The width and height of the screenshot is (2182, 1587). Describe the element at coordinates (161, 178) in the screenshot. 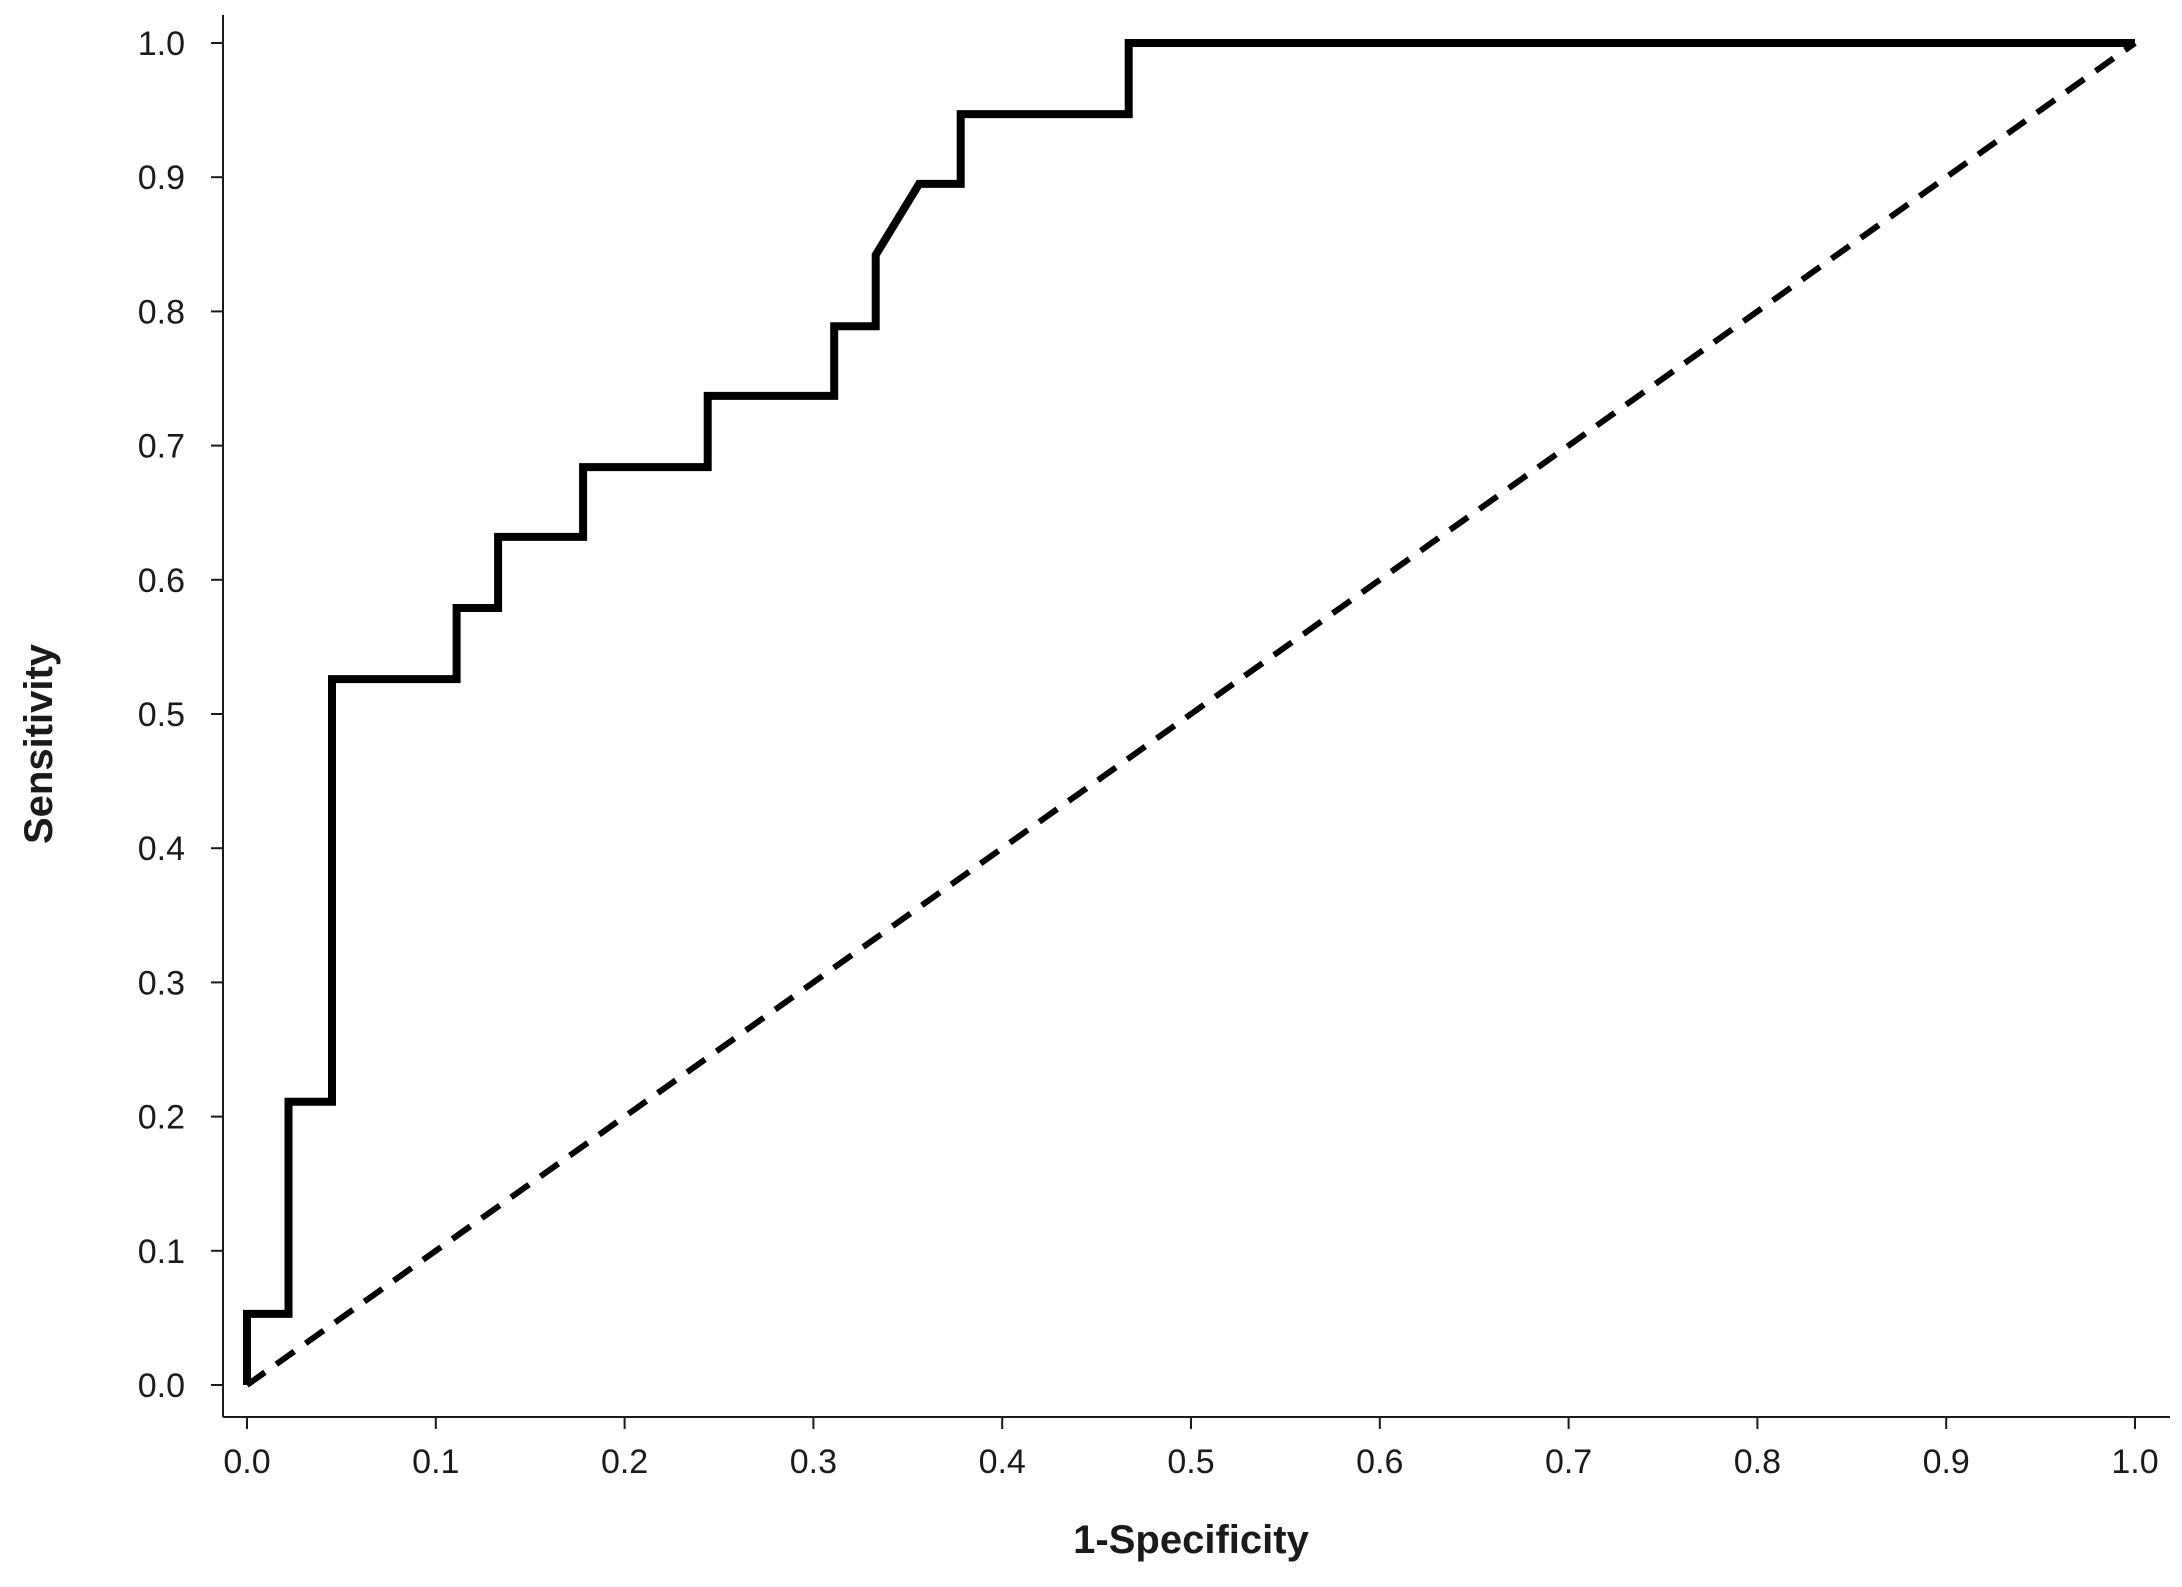

I see `y-tick-label: 0.9` at that location.